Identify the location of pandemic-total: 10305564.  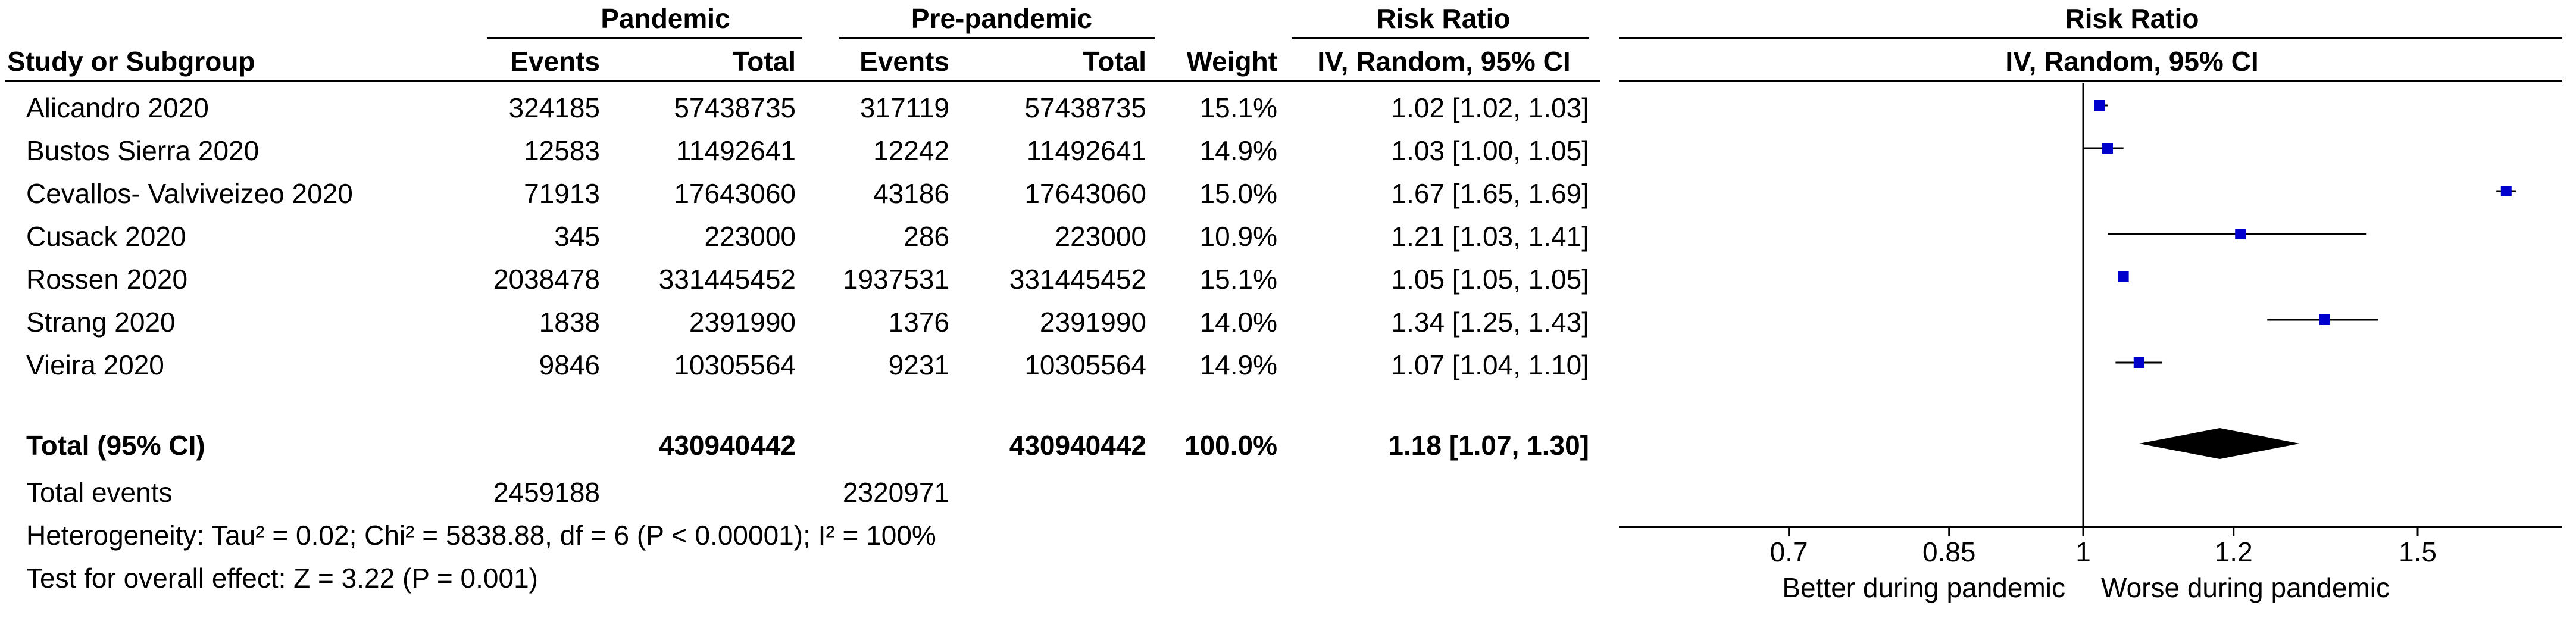
(735, 364).